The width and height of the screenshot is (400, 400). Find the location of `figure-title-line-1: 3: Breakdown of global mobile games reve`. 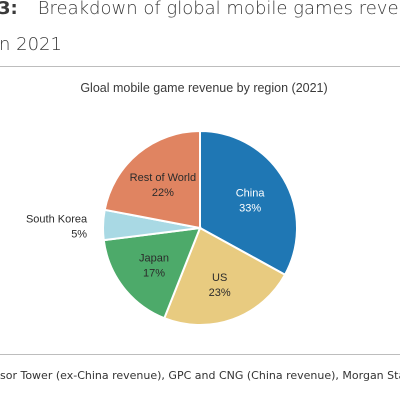

figure-title-line-1: 3: Breakdown of global mobile games reve is located at coordinates (199, 9).